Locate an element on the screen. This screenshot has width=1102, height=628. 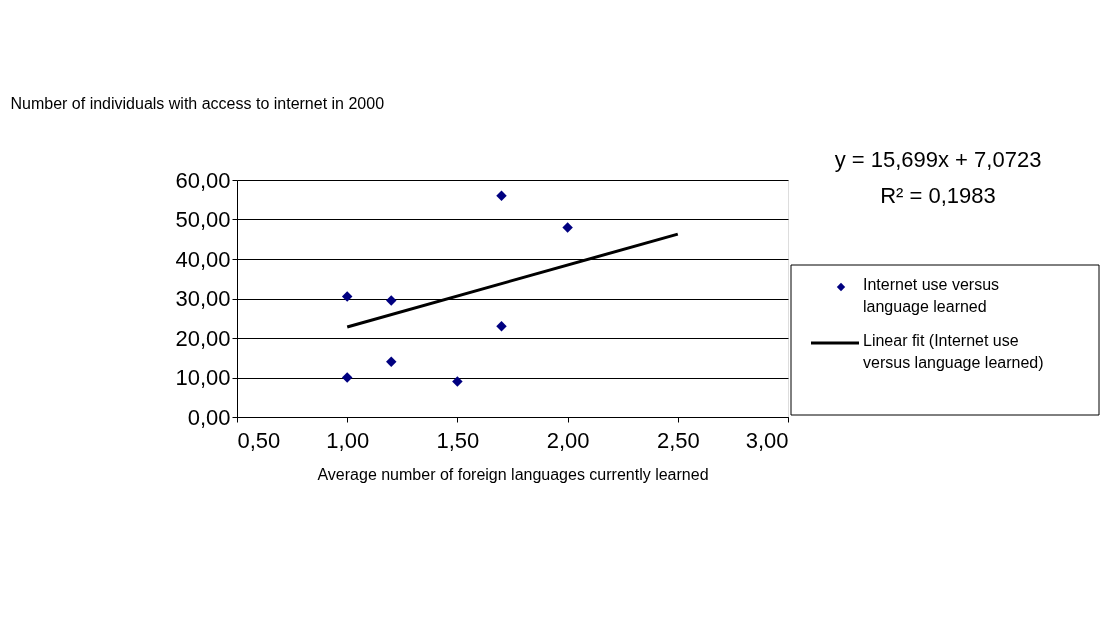
x-axis-title: Average number of foreign languages currently learned is located at coordinates (513, 474).